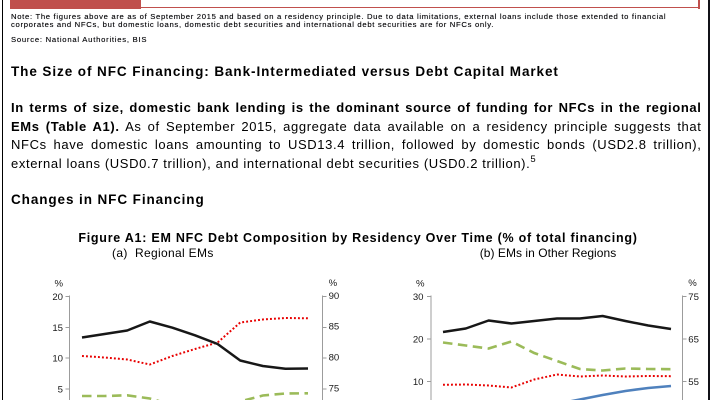 The width and height of the screenshot is (712, 400). I want to click on svg-text: 90, so click(334, 296).